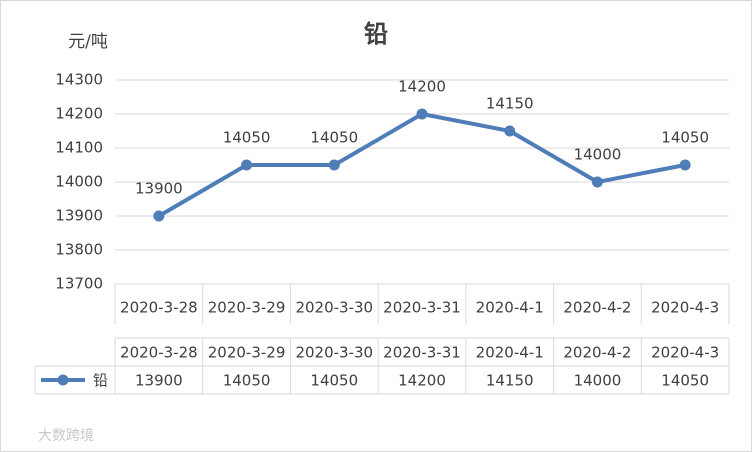 This screenshot has width=752, height=452. Describe the element at coordinates (685, 308) in the screenshot. I see `x-tick-label: 2020-4-3` at that location.